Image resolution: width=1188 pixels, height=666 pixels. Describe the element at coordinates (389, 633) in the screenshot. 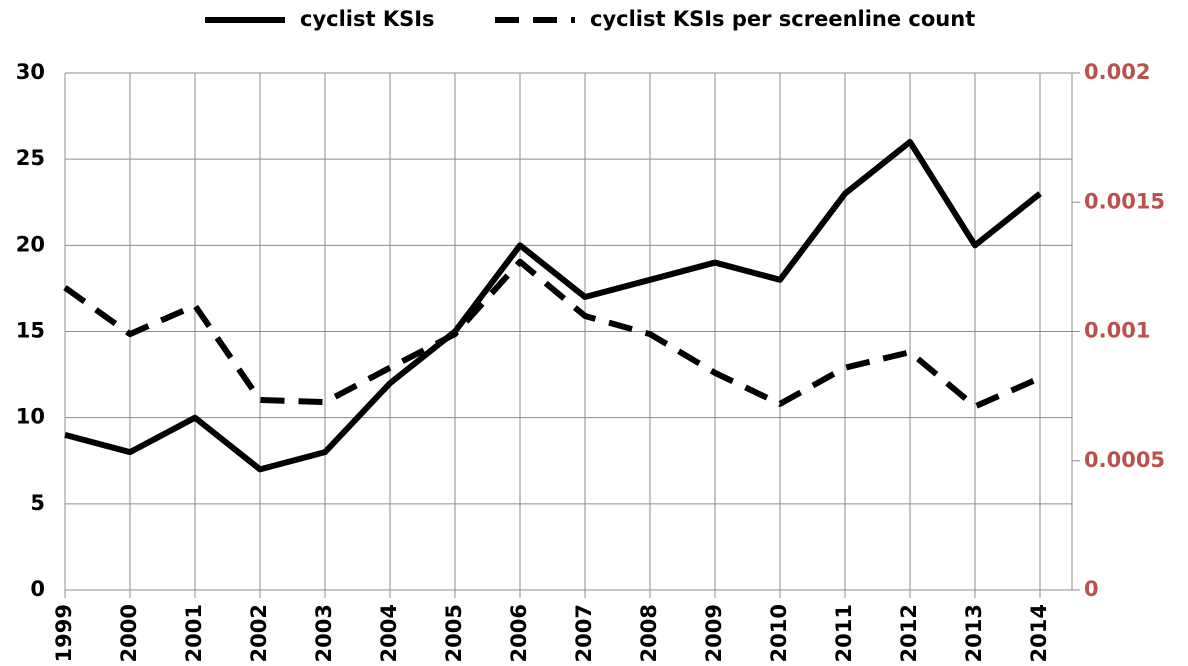

I see `x-tick-label: 2004` at that location.